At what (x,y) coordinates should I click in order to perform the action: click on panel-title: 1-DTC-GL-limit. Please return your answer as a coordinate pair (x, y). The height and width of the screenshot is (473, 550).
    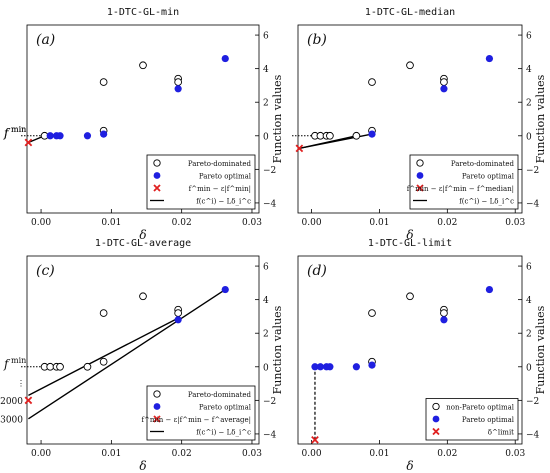
    Looking at the image, I should click on (410, 243).